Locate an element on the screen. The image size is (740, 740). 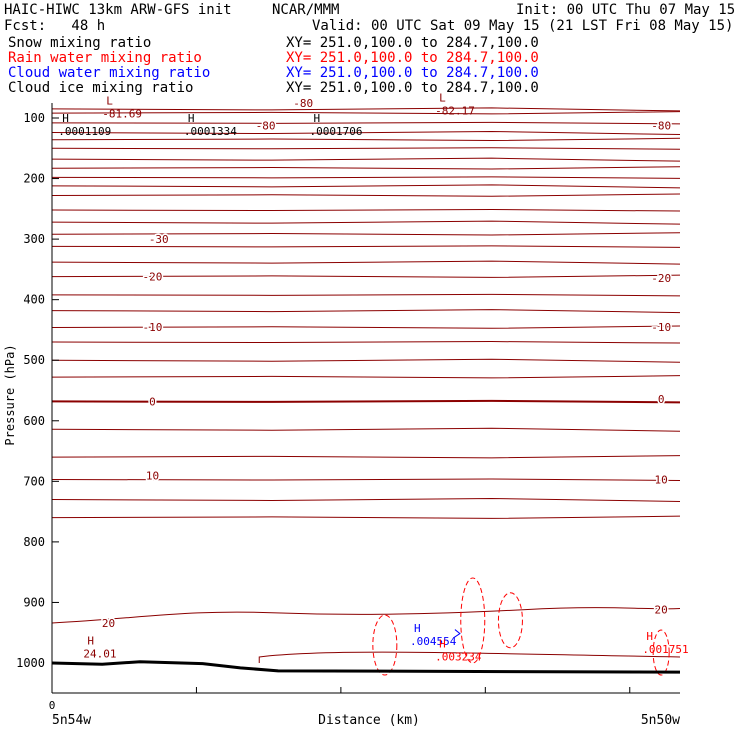
x-left-label: 5n54w is located at coordinates (71, 720).